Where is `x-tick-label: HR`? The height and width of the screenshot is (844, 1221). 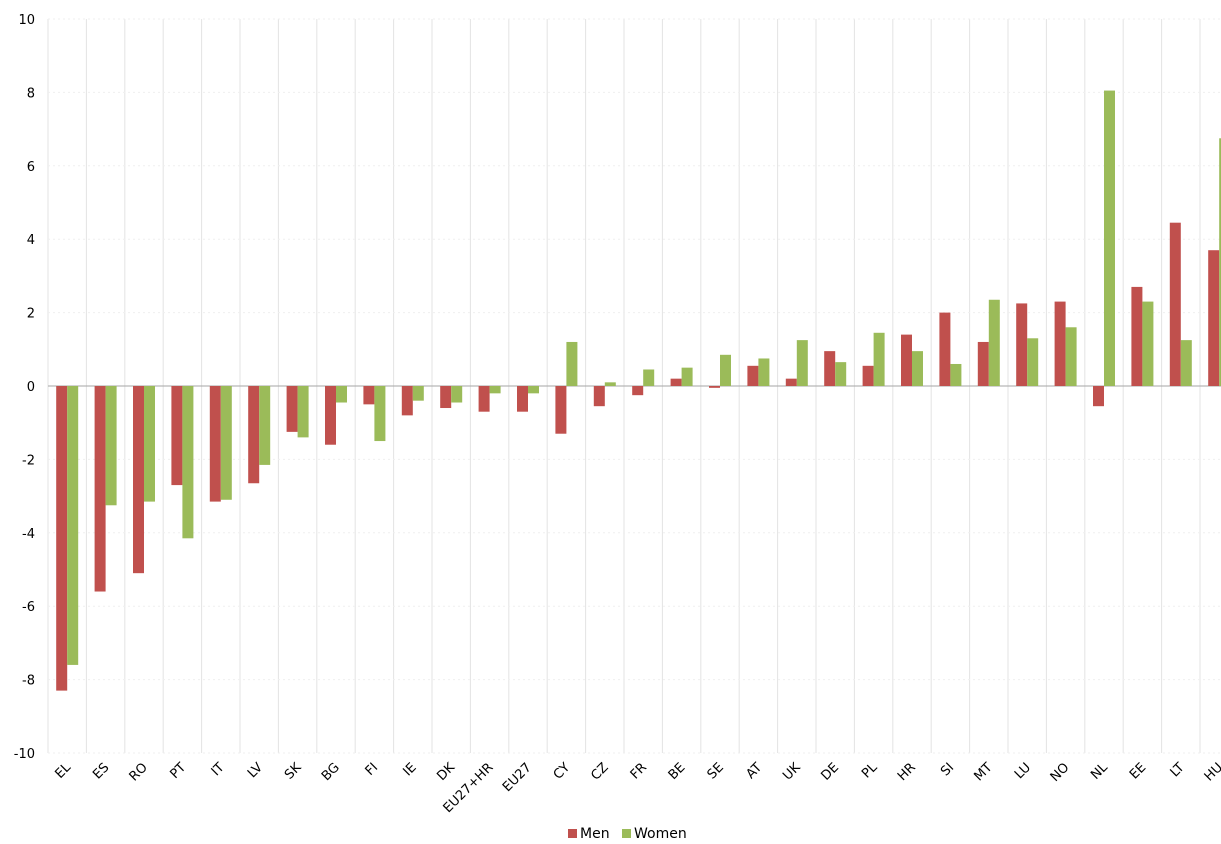
x-tick-label: HR is located at coordinates (907, 772).